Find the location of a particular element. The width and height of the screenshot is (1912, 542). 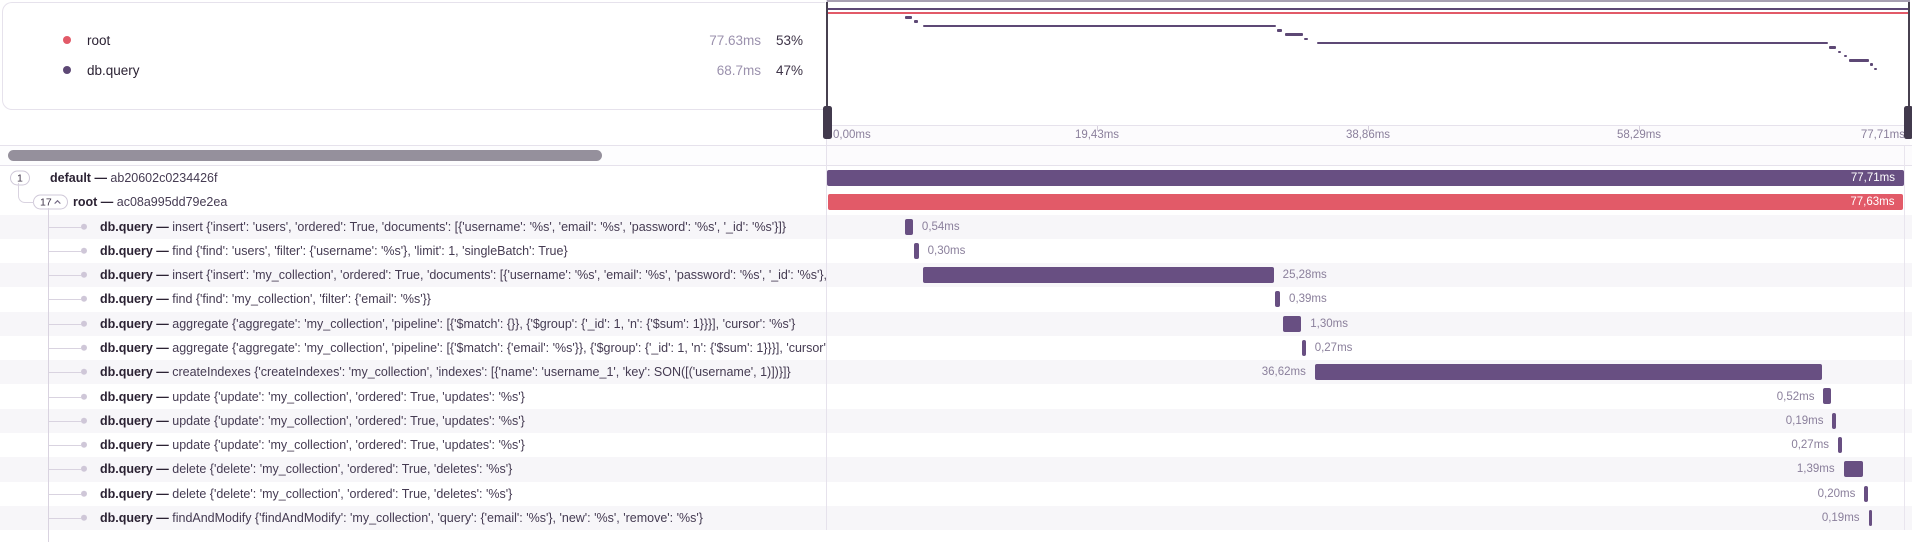

span-bar-cell: 0,19ms is located at coordinates (1365, 421).